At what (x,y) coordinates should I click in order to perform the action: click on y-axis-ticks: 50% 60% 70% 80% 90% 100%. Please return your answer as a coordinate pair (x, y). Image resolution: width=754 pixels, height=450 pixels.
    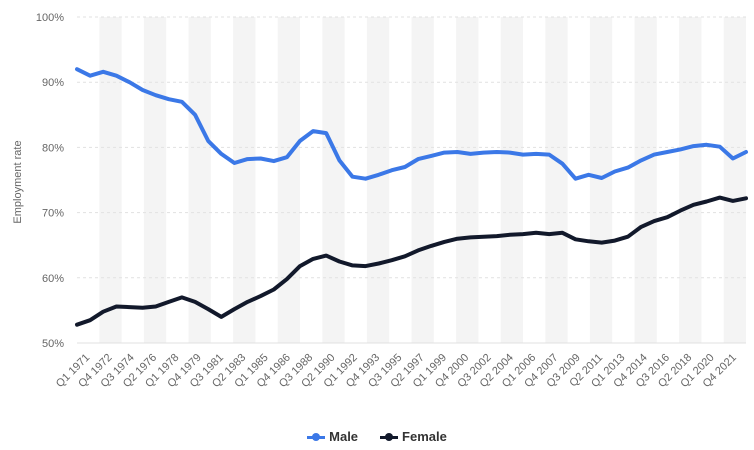
    Looking at the image, I should click on (50, 181).